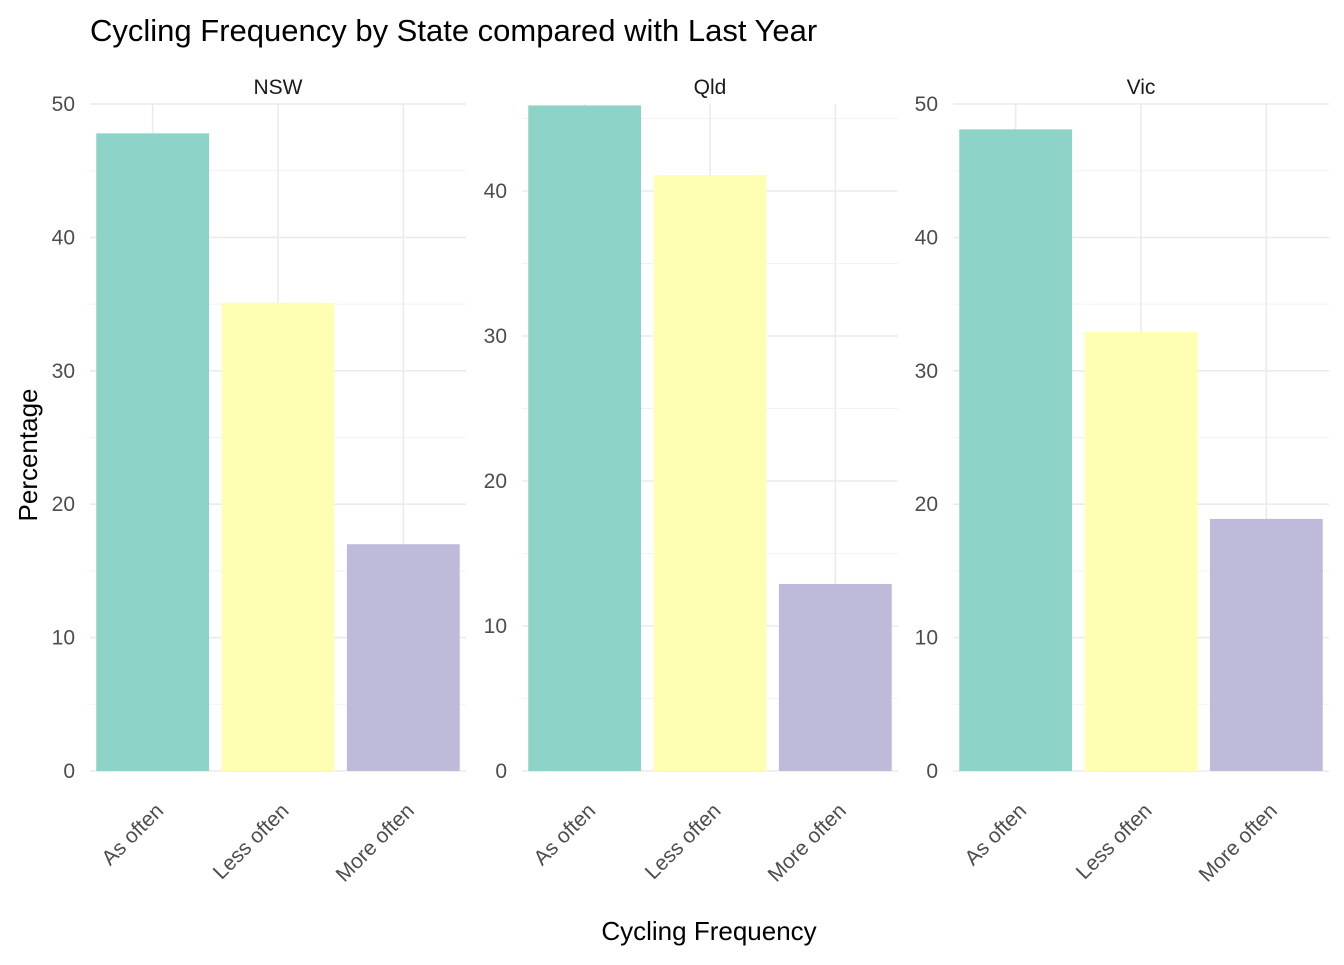 Image resolution: width=1344 pixels, height=965 pixels. Describe the element at coordinates (1266, 644) in the screenshot. I see `bar-vic-more-often` at that location.